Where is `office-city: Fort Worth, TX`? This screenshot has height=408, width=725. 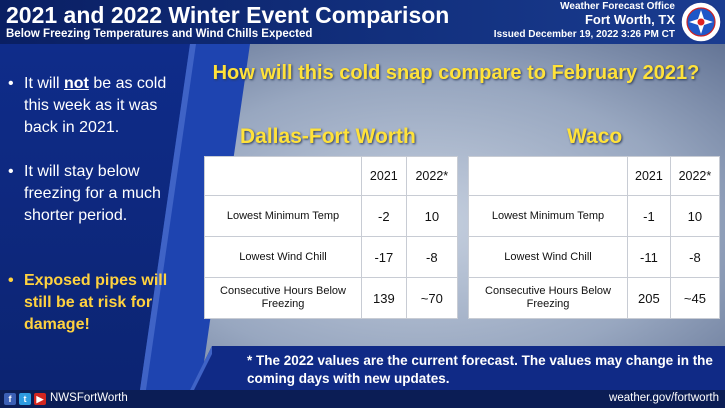
office-city: Fort Worth, TX is located at coordinates (629, 19).